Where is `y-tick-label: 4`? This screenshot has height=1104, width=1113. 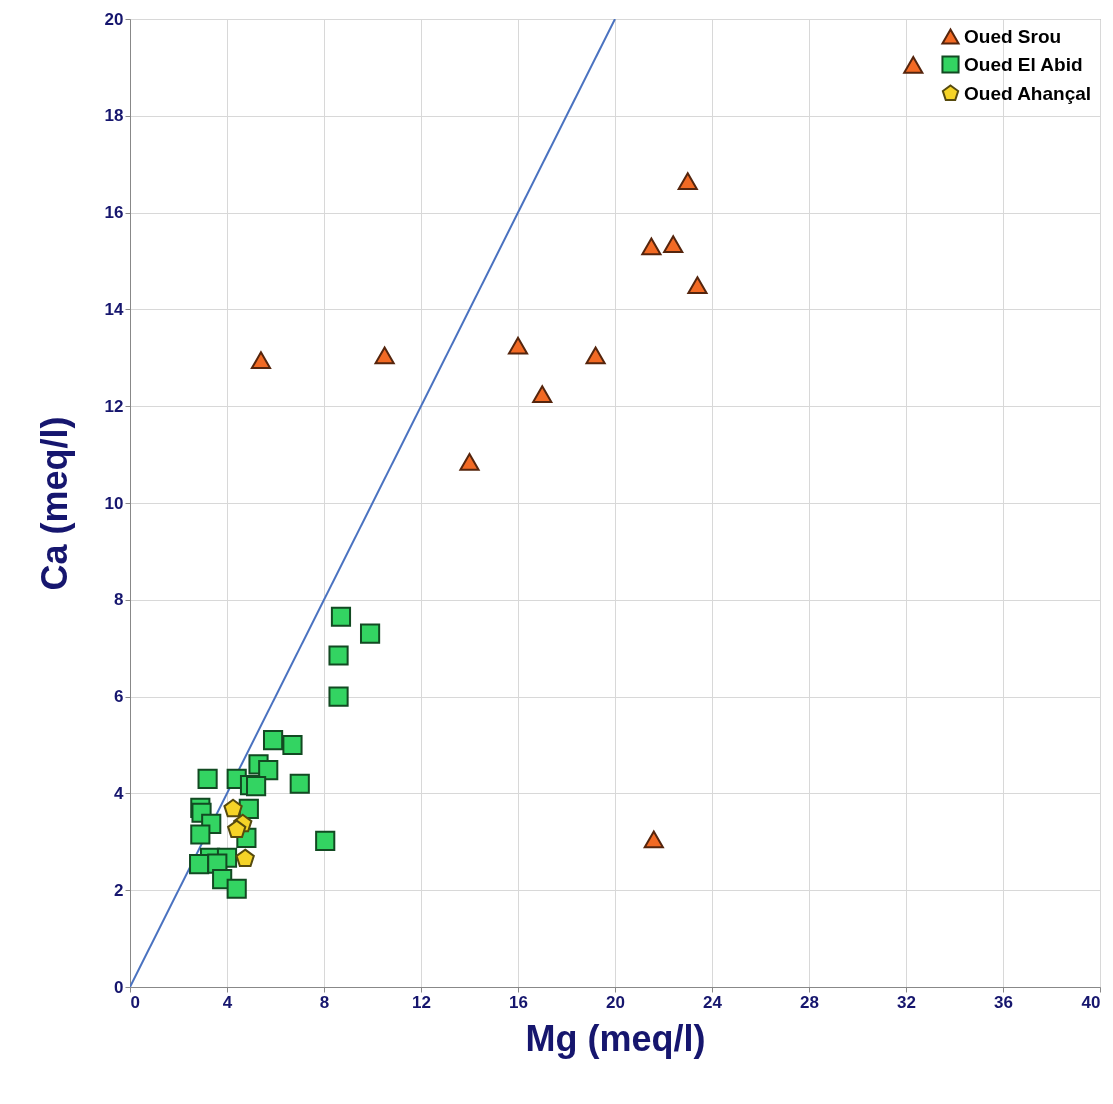
y-tick-label: 4 is located at coordinates (119, 793).